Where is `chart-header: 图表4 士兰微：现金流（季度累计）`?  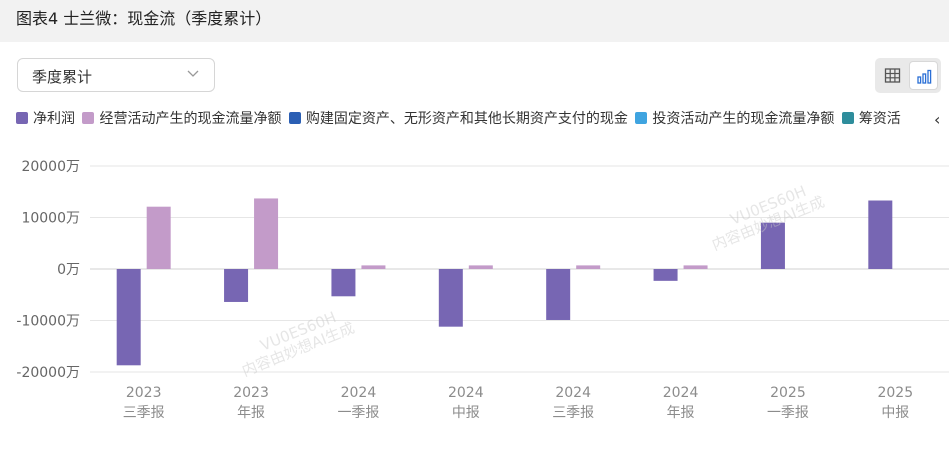
chart-header: 图表4 士兰微：现金流（季度累计） is located at coordinates (474, 21).